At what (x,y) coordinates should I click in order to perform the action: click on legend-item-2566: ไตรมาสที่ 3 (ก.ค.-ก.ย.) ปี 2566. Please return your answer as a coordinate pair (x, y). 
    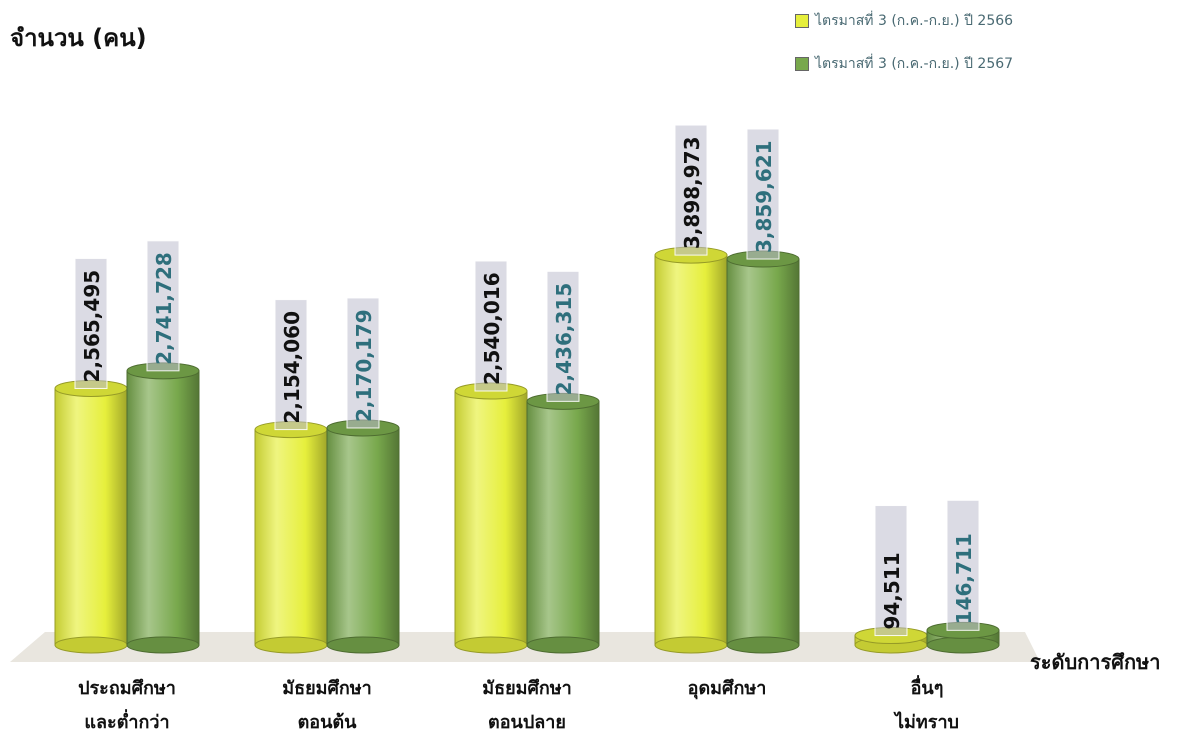
    Looking at the image, I should click on (904, 20).